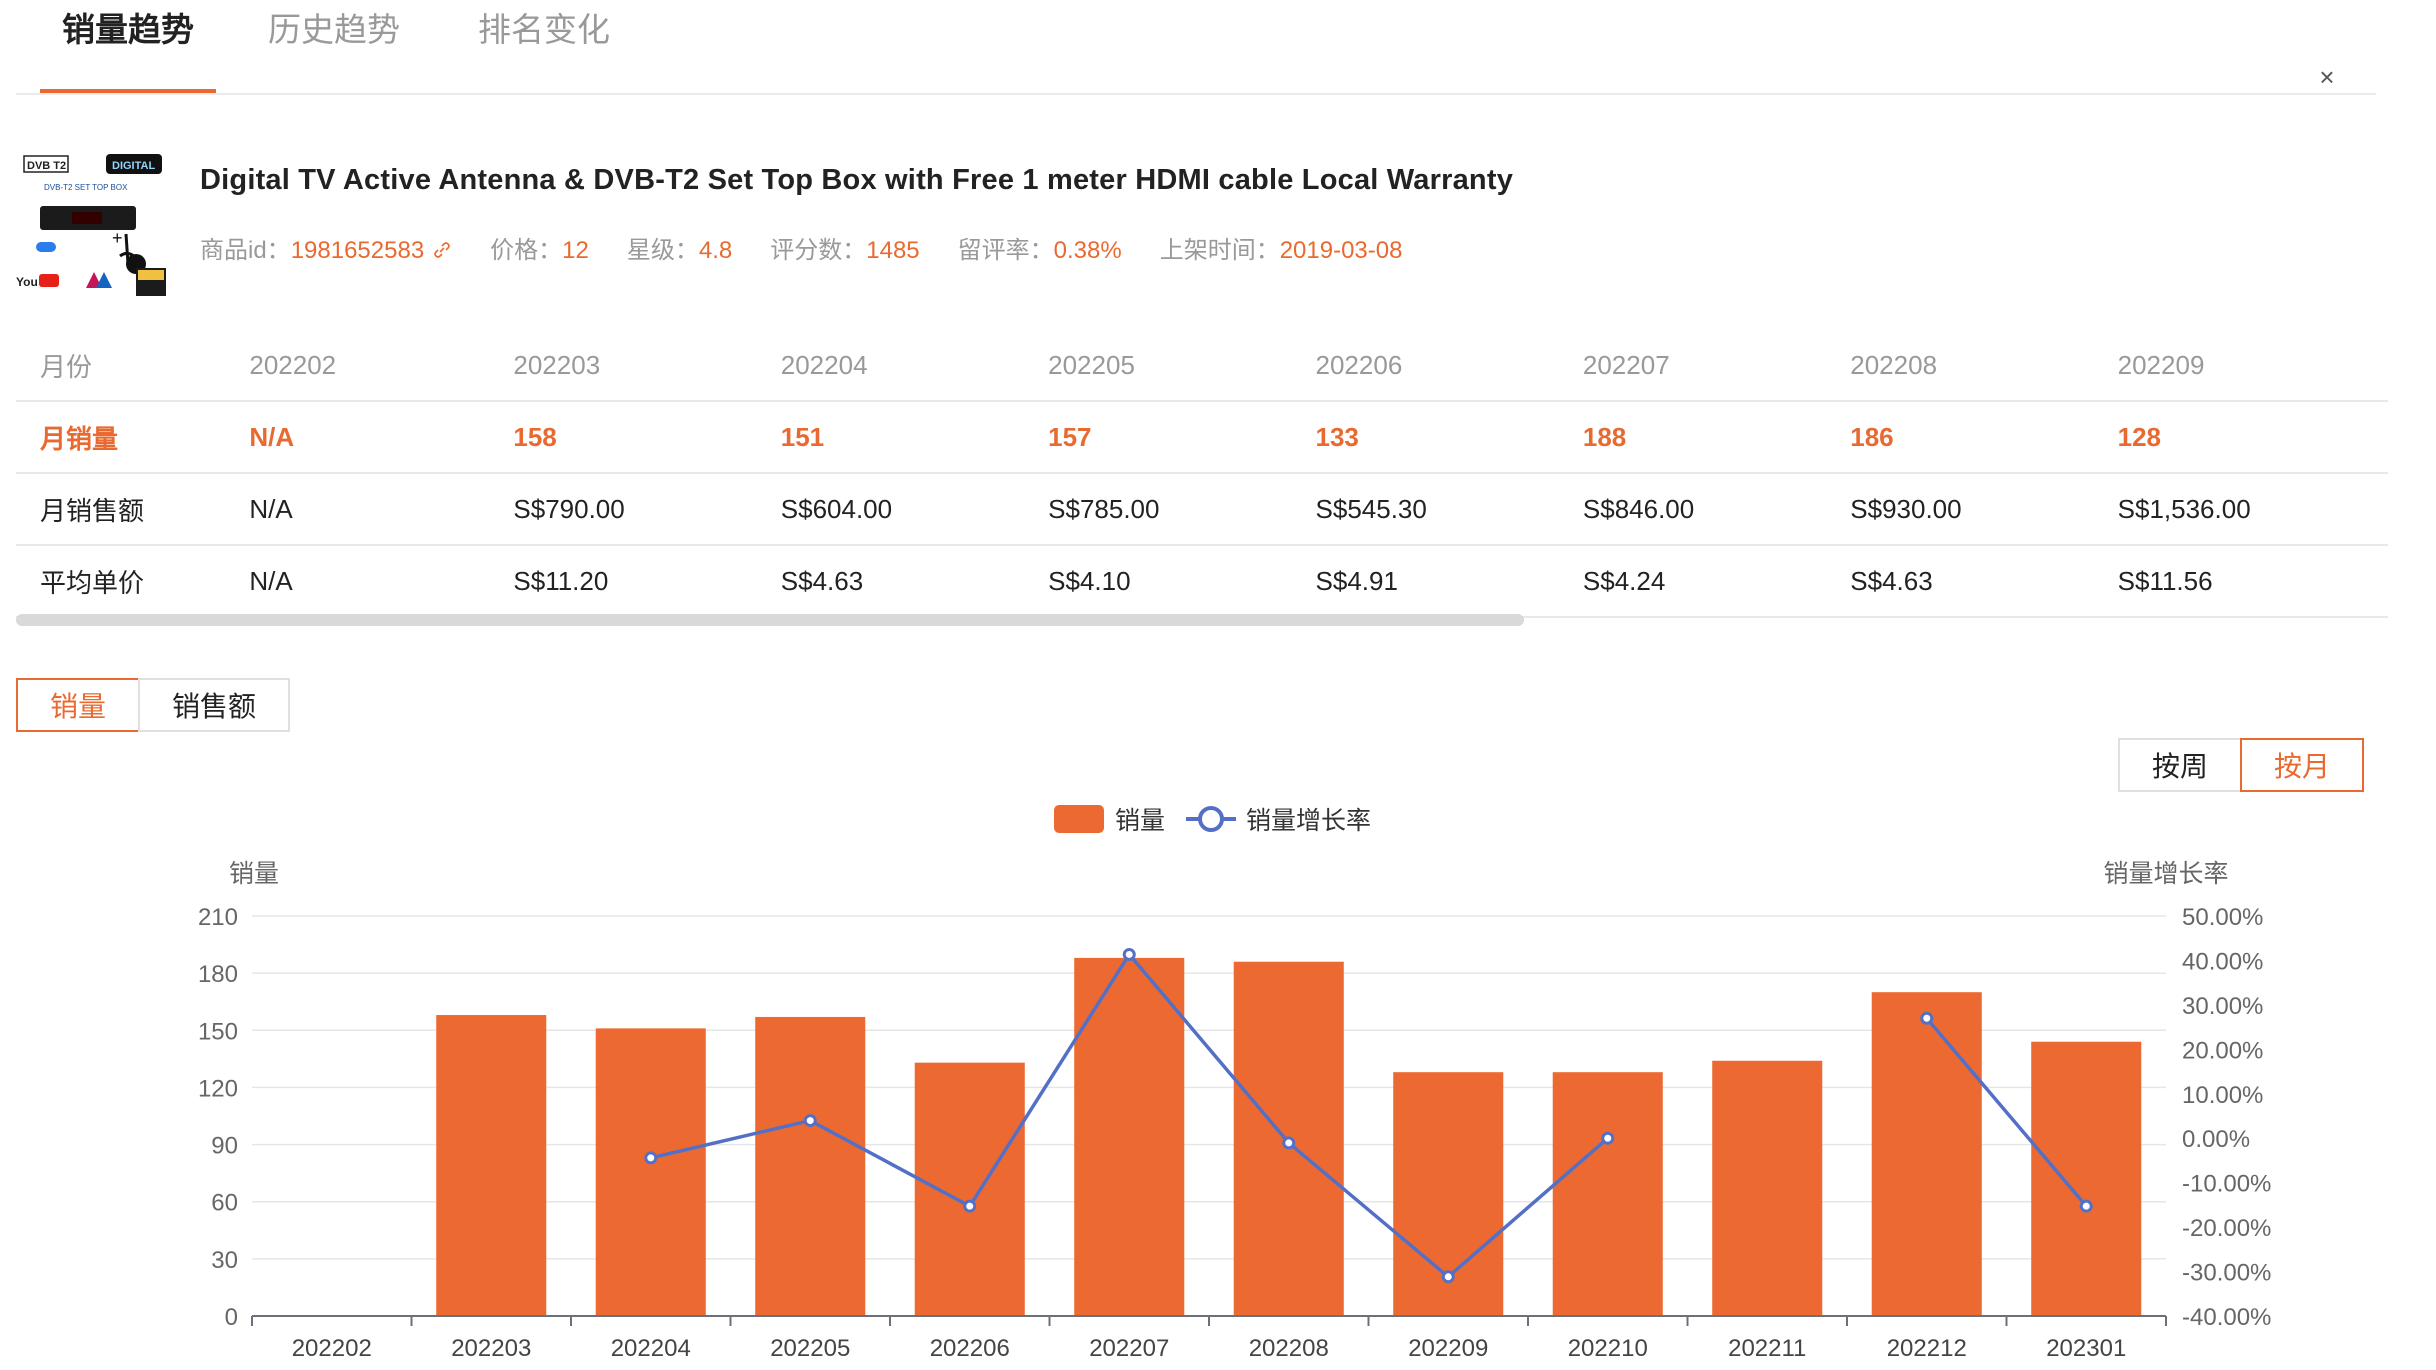 This screenshot has height=1370, width=2436. I want to click on table-cell: 157, so click(1182, 437).